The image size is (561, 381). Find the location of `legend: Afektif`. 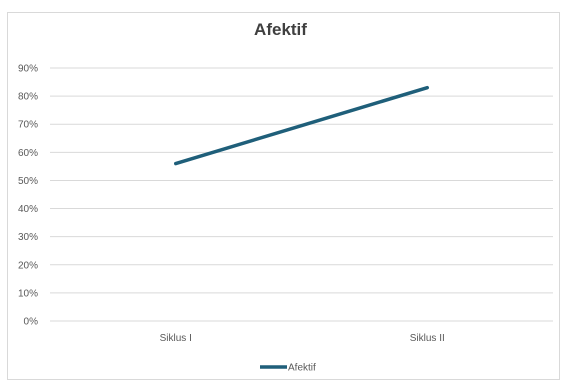

legend: Afektif is located at coordinates (288, 368).